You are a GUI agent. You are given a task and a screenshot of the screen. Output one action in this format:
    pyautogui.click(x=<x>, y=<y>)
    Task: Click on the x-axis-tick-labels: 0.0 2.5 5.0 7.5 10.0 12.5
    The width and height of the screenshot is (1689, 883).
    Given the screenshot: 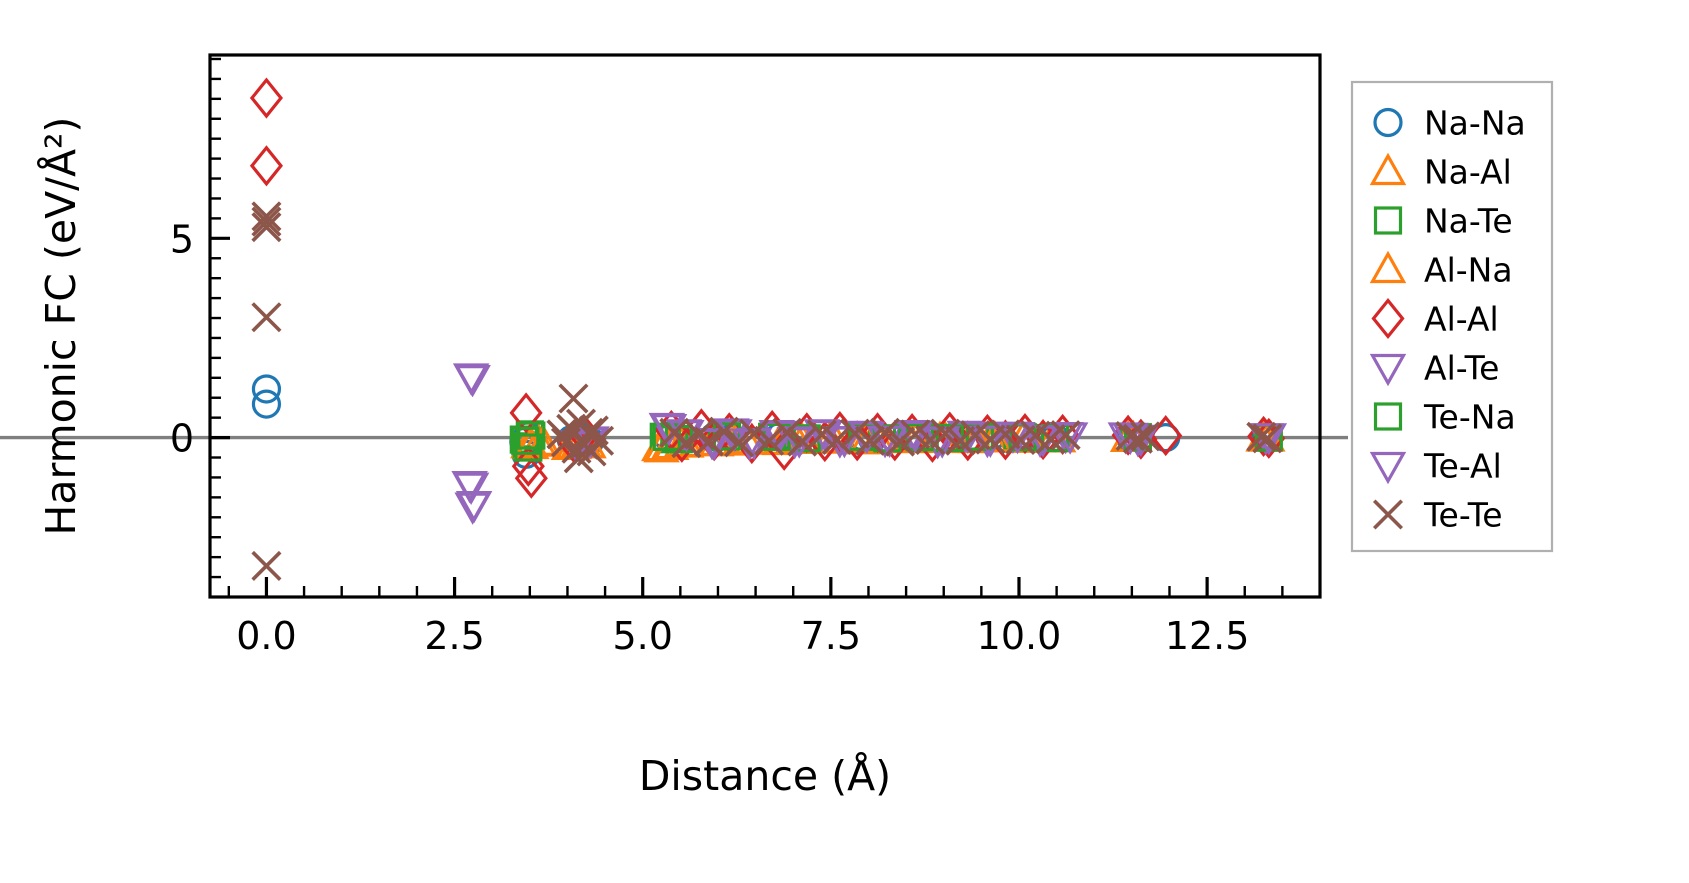 What is the action you would take?
    pyautogui.click(x=742, y=636)
    